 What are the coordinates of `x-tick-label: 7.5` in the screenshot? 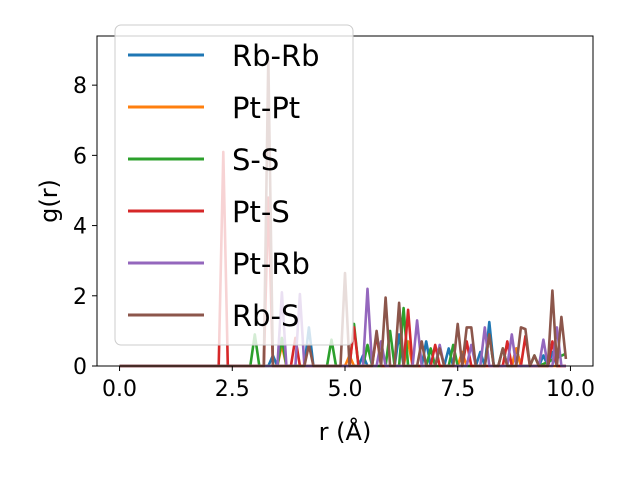 It's located at (457, 389).